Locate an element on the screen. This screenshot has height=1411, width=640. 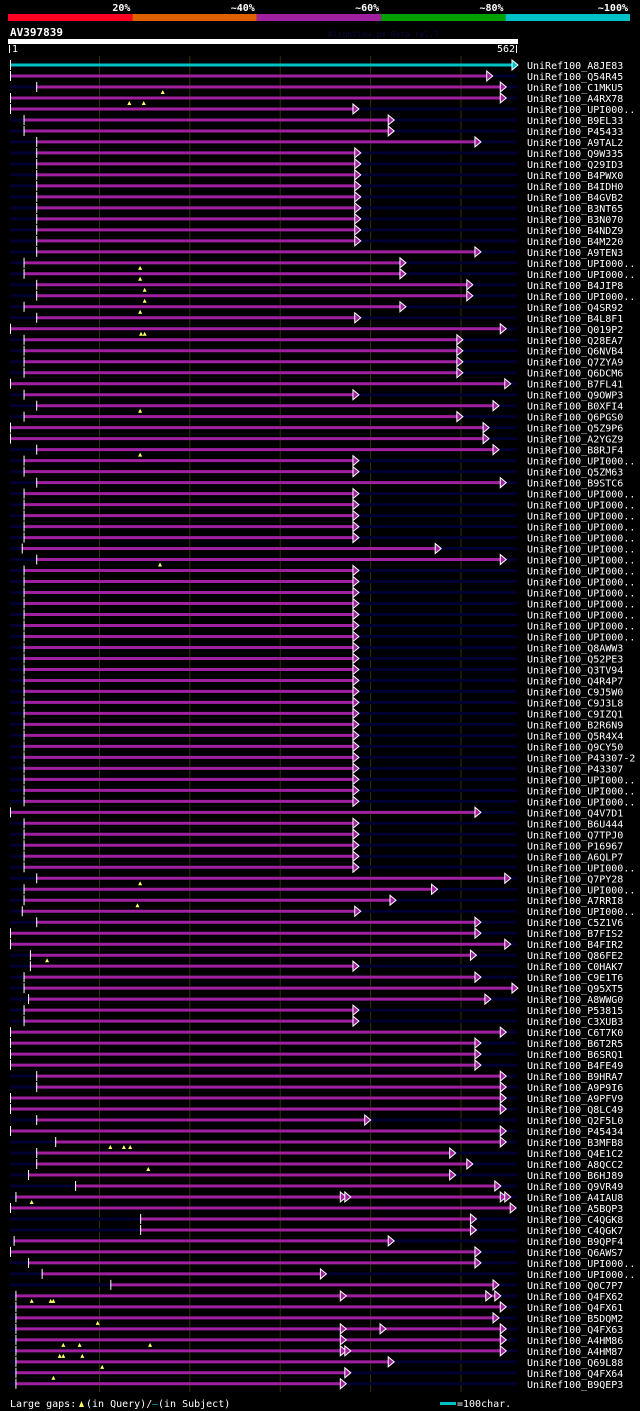
hit-label: UniRef100_Q9CY50 is located at coordinates (575, 747).